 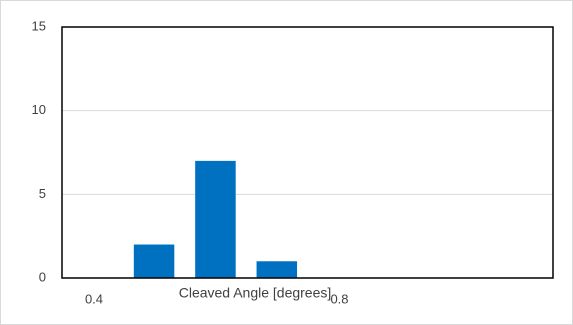 What do you see at coordinates (42, 276) in the screenshot?
I see `y-tick-label: 0` at bounding box center [42, 276].